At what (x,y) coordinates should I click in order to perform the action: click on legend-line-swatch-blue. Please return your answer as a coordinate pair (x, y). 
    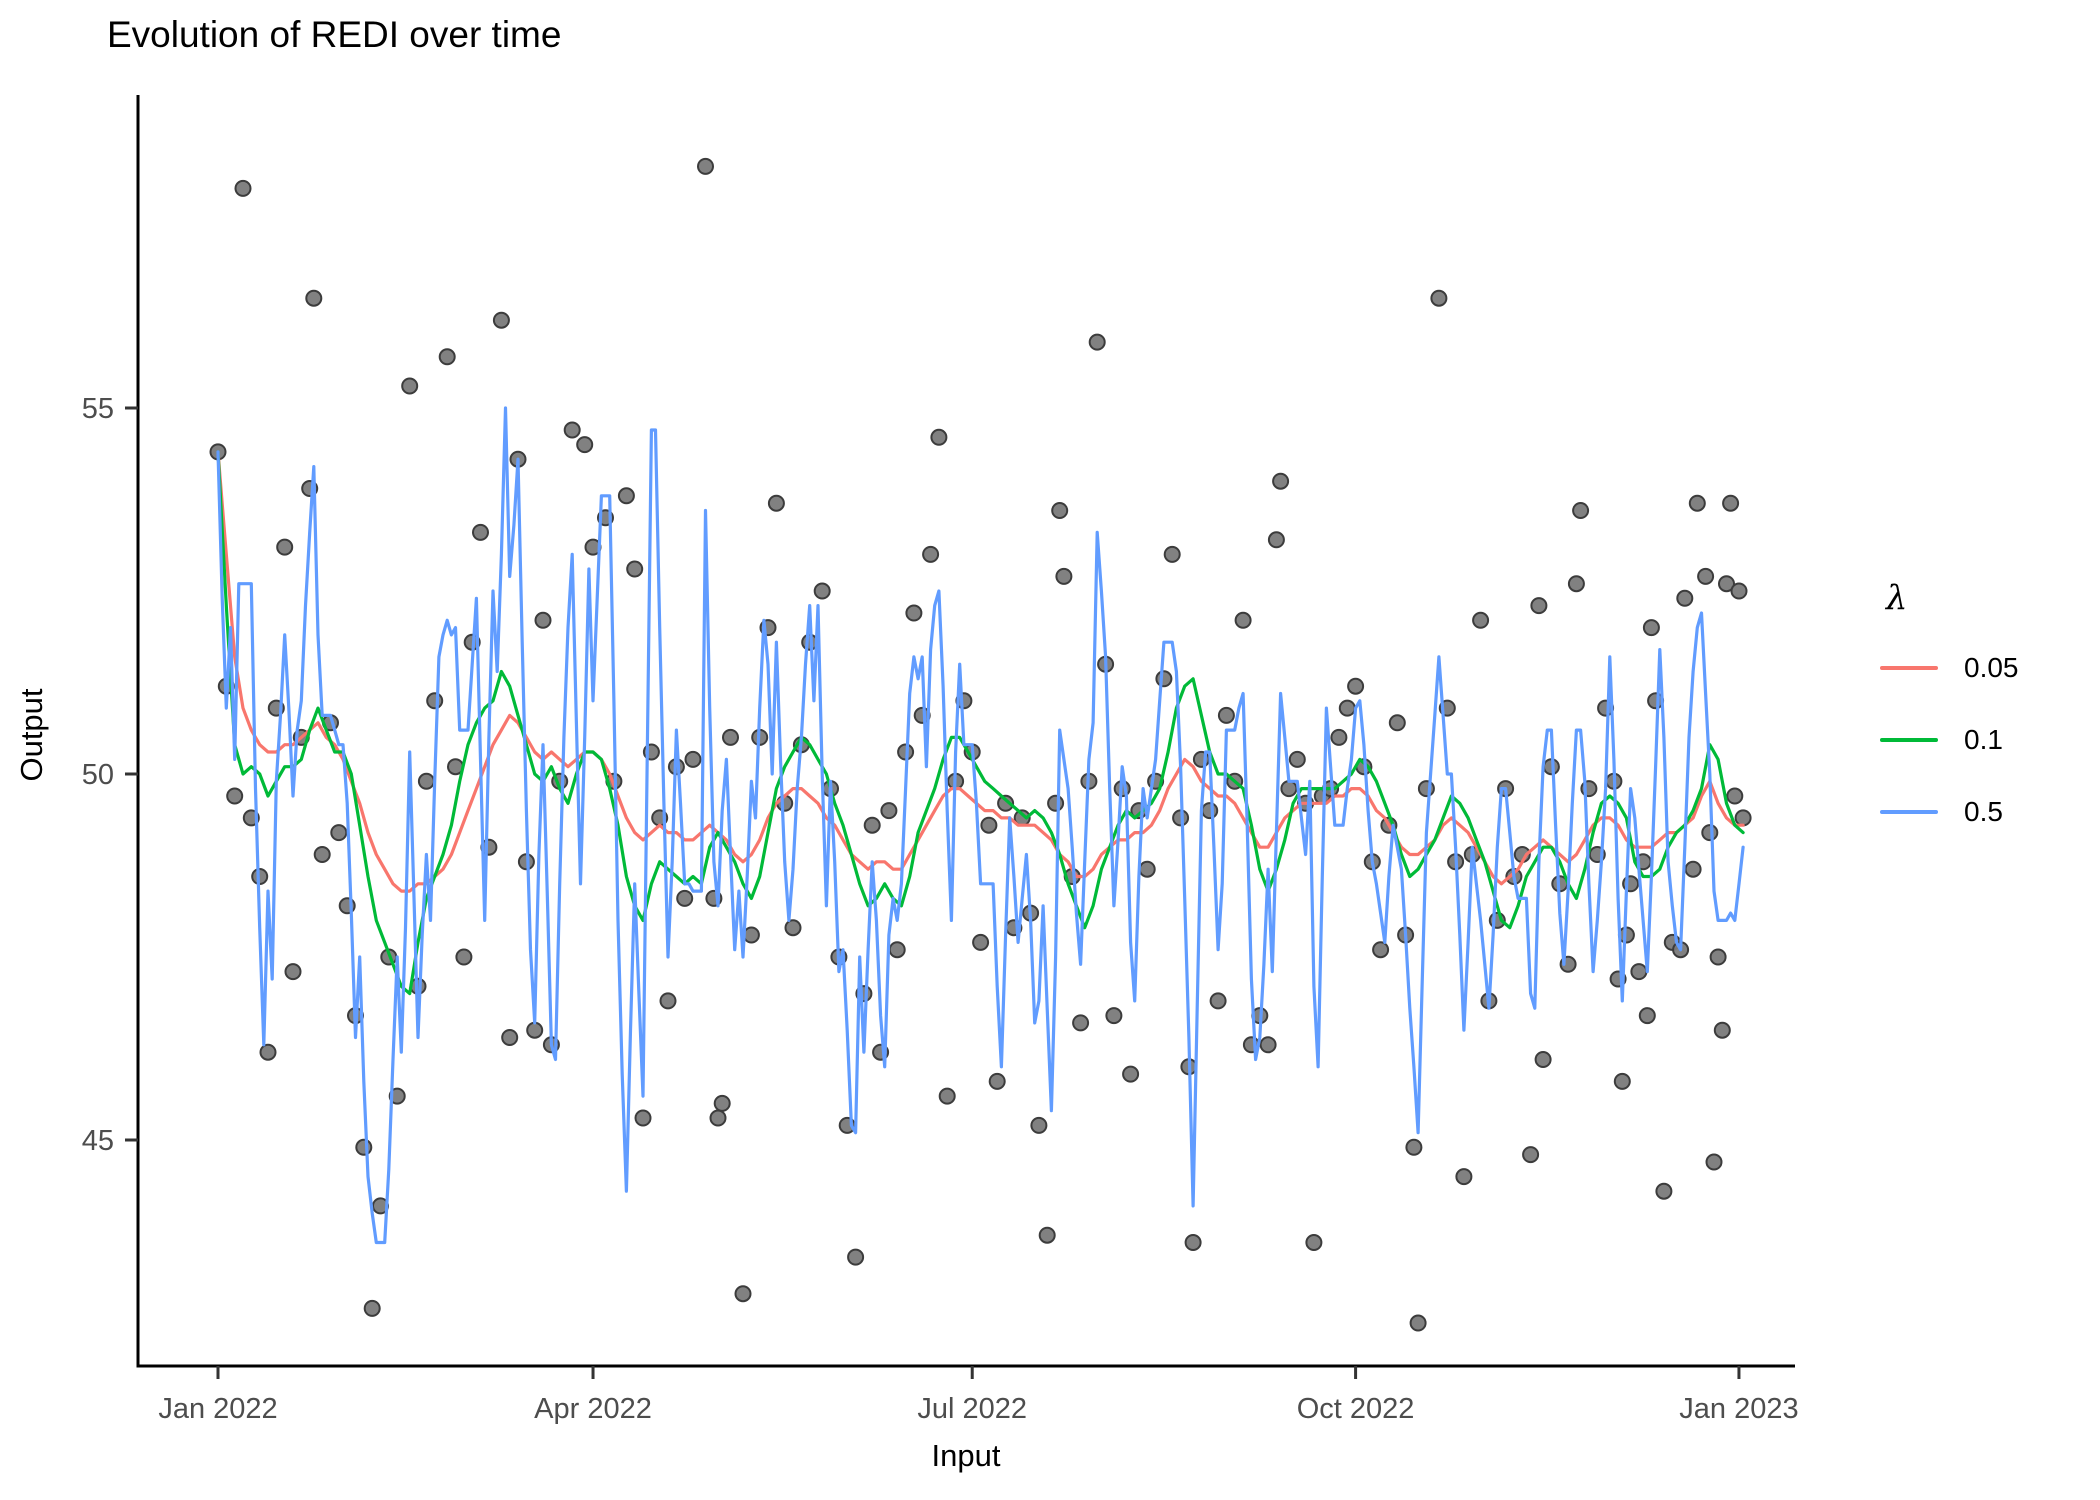
    Looking at the image, I should click on (1909, 812).